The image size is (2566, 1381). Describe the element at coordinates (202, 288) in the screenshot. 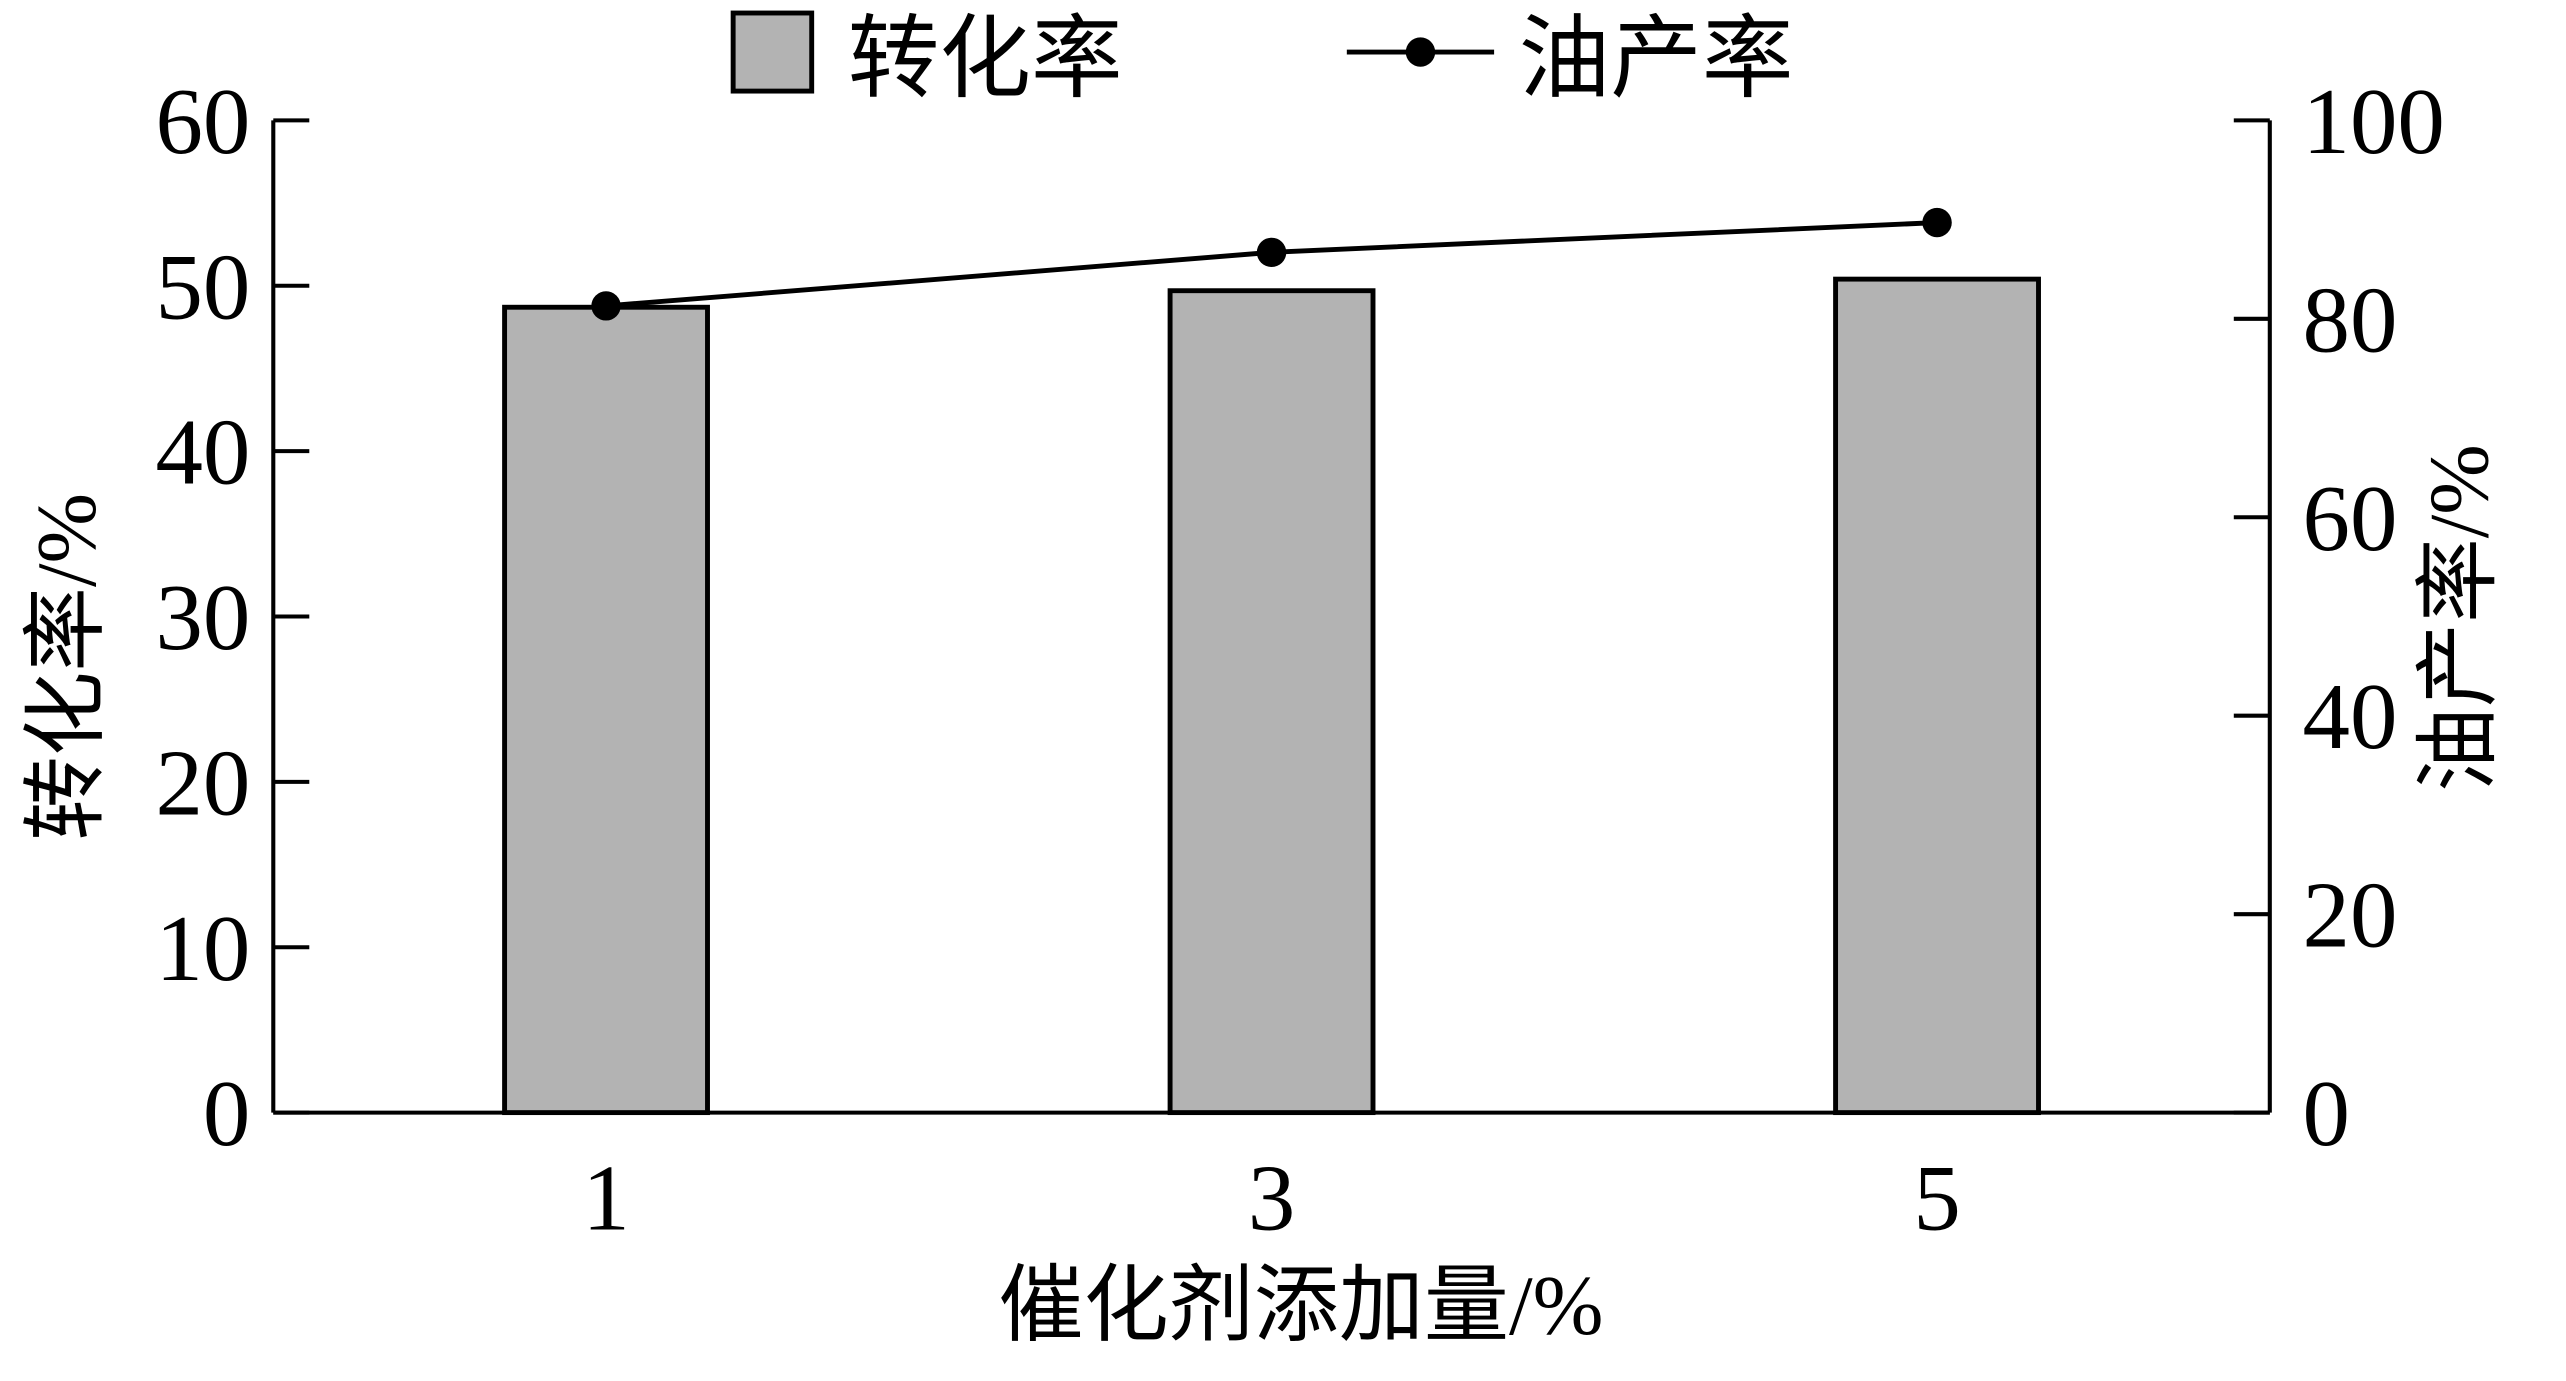

I see `y-tick-label: 50` at that location.